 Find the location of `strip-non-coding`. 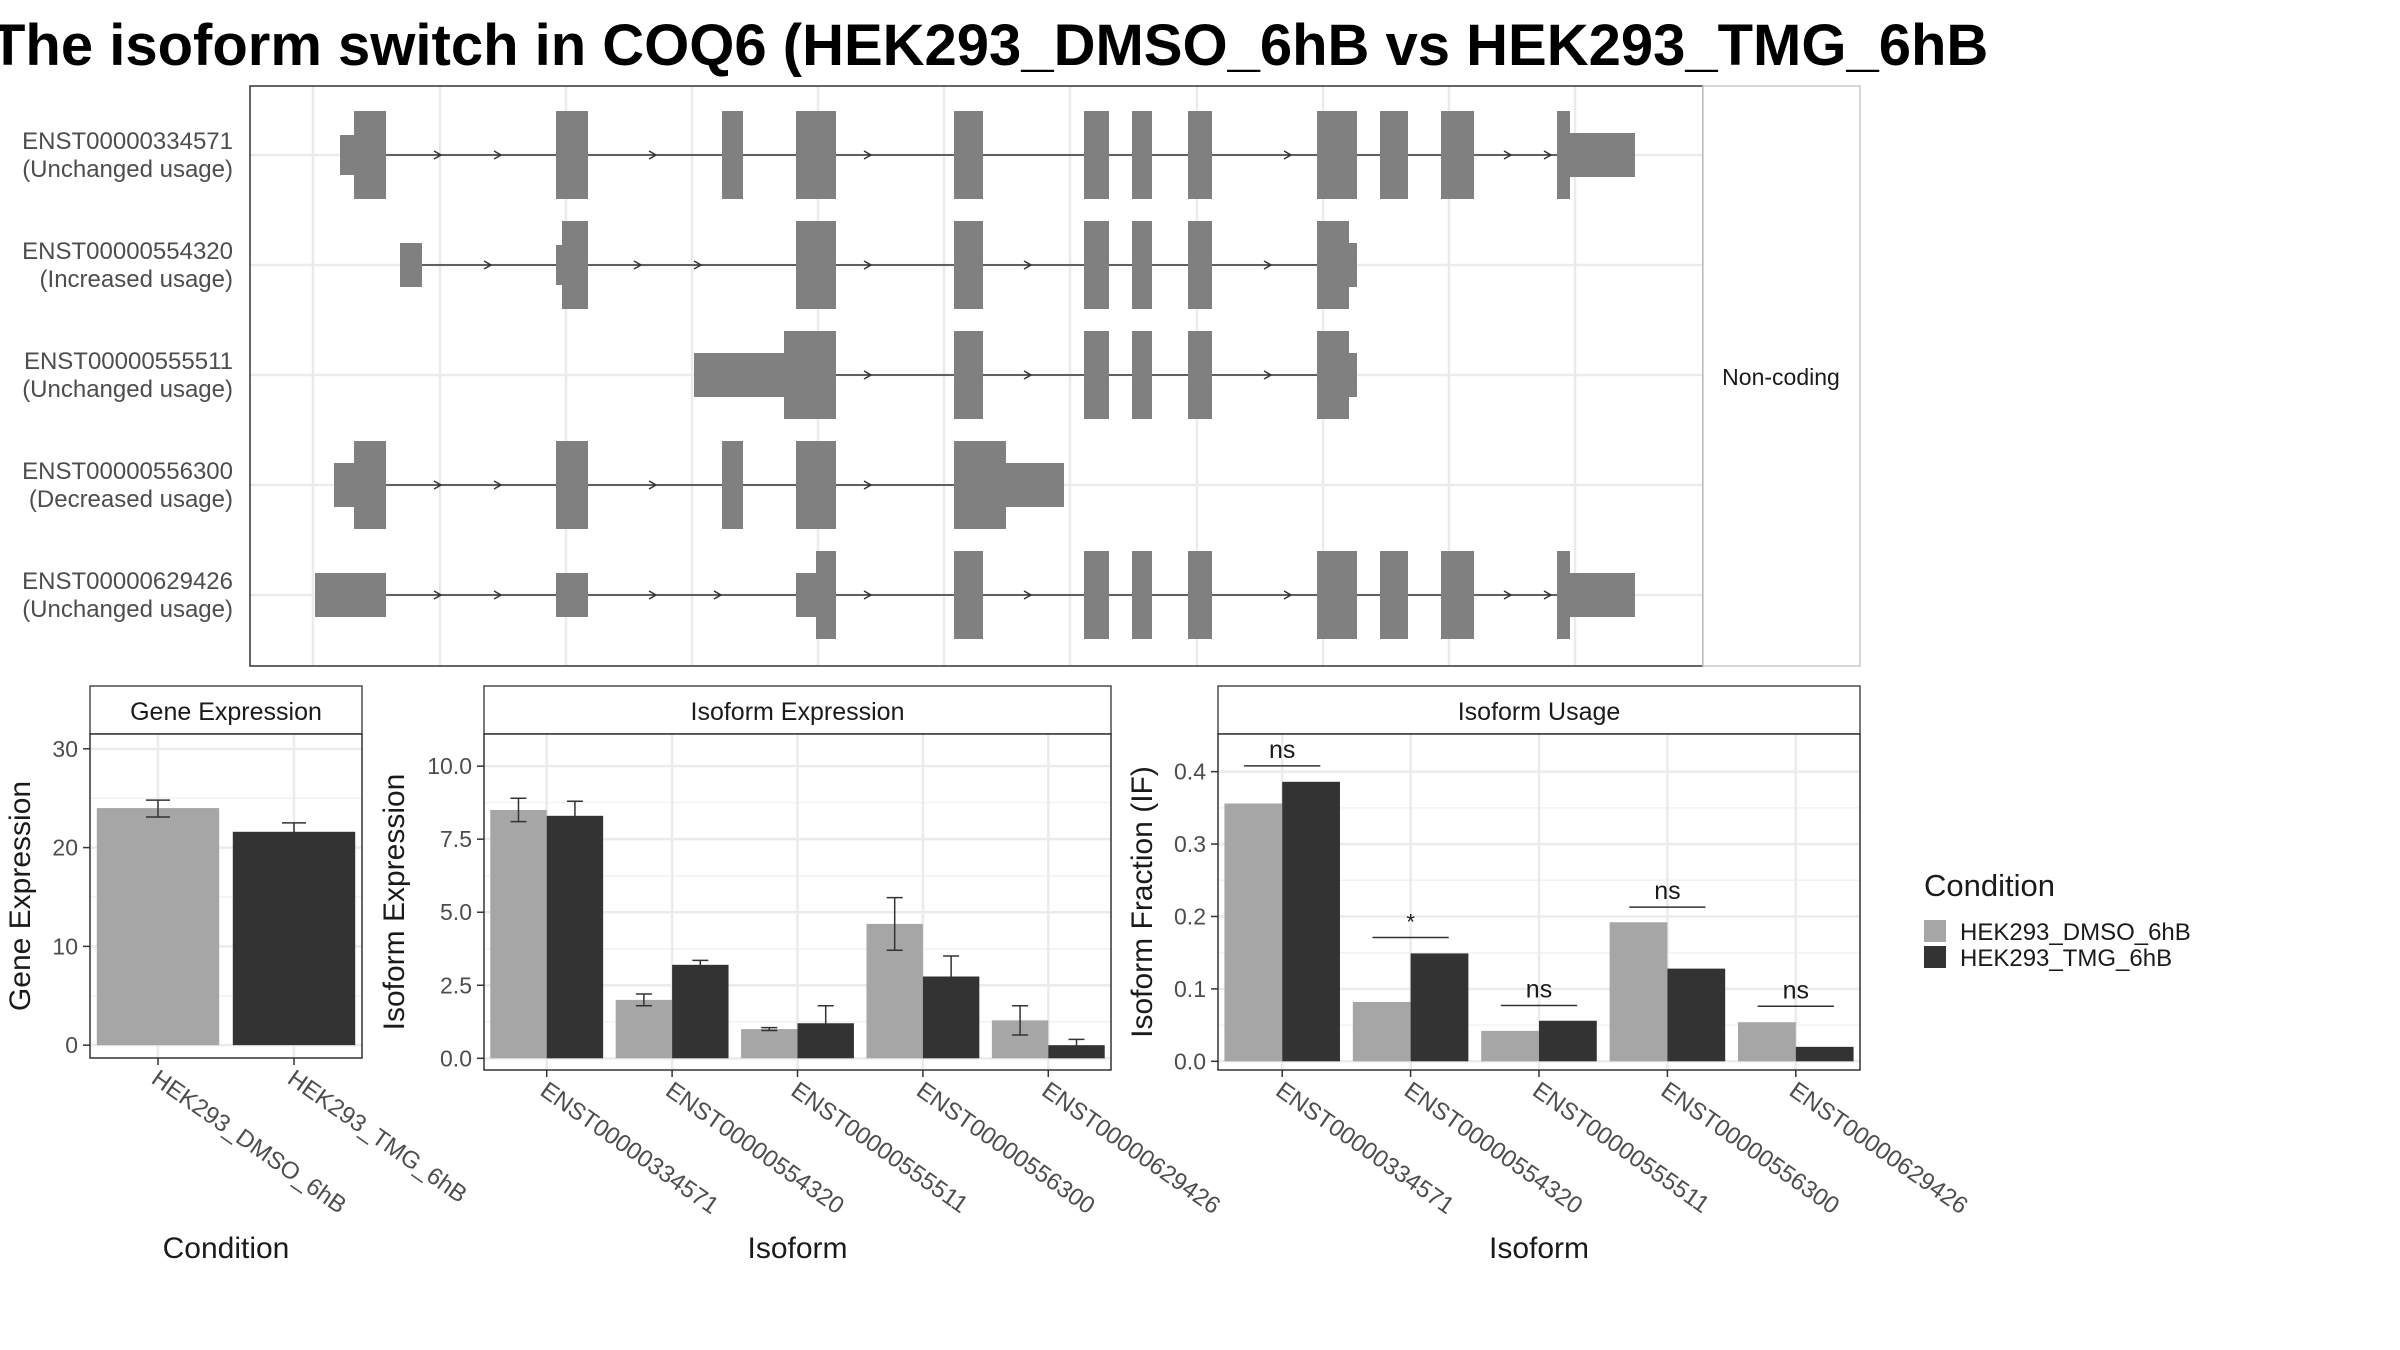

strip-non-coding is located at coordinates (1781, 376).